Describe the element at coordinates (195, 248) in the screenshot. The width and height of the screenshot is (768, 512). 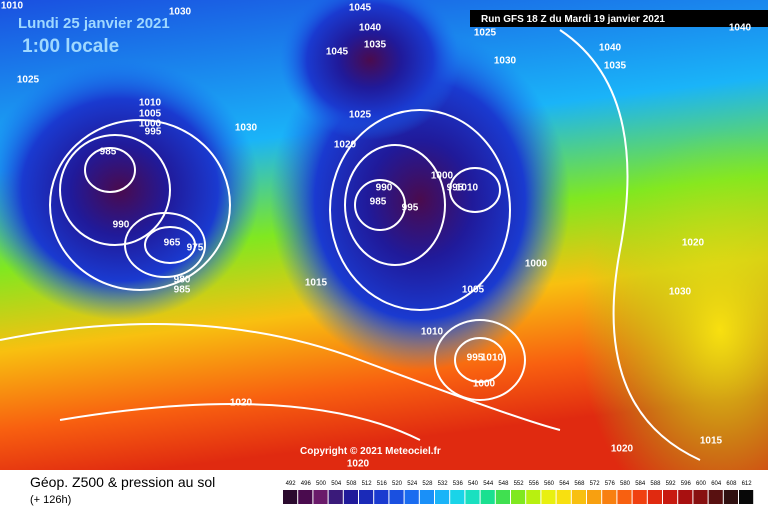
I see `isobar-label: 975` at that location.